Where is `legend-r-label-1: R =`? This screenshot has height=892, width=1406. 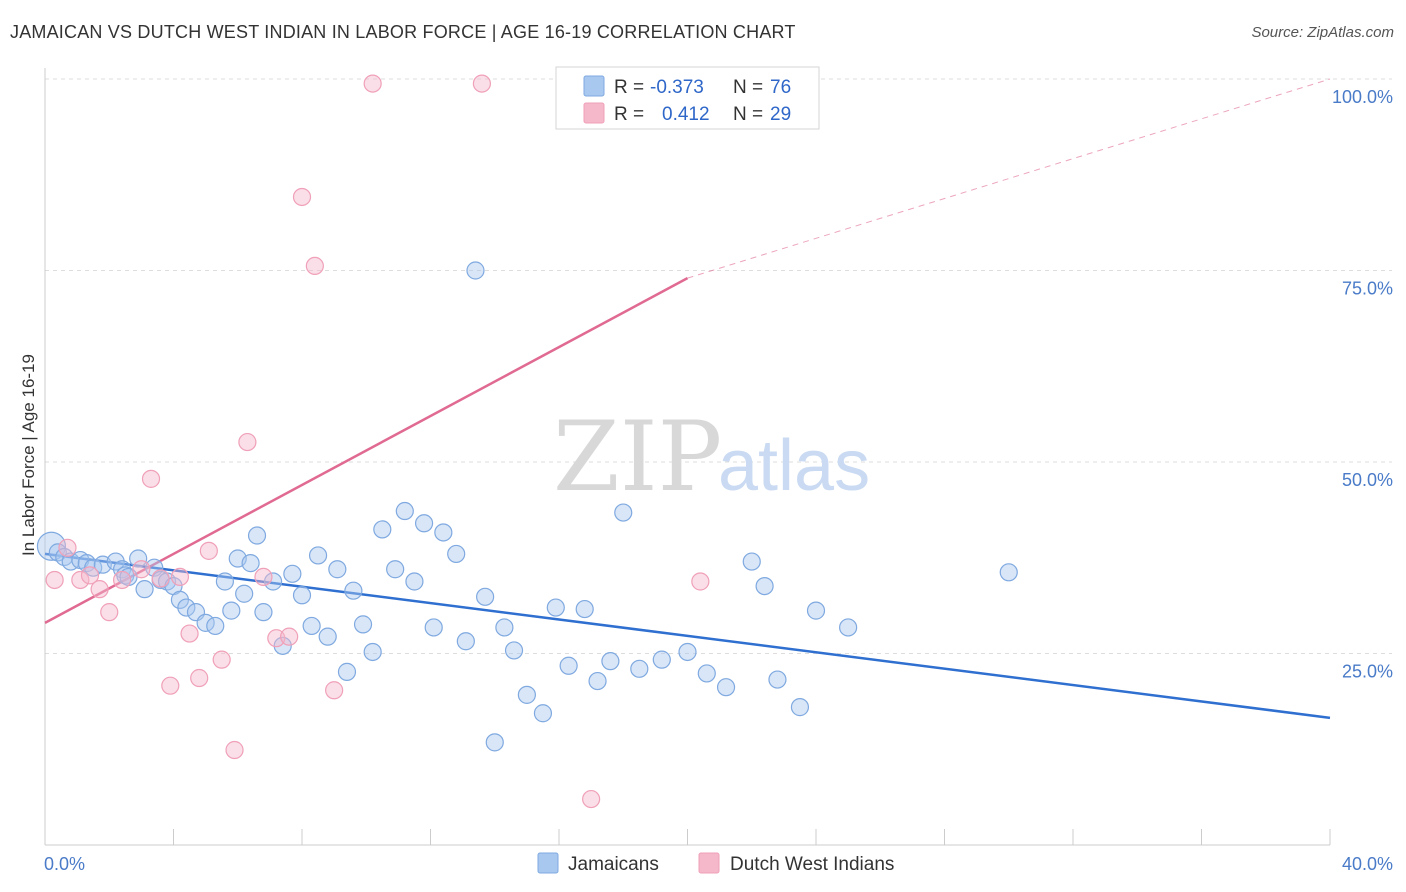 legend-r-label-1: R = is located at coordinates (629, 87).